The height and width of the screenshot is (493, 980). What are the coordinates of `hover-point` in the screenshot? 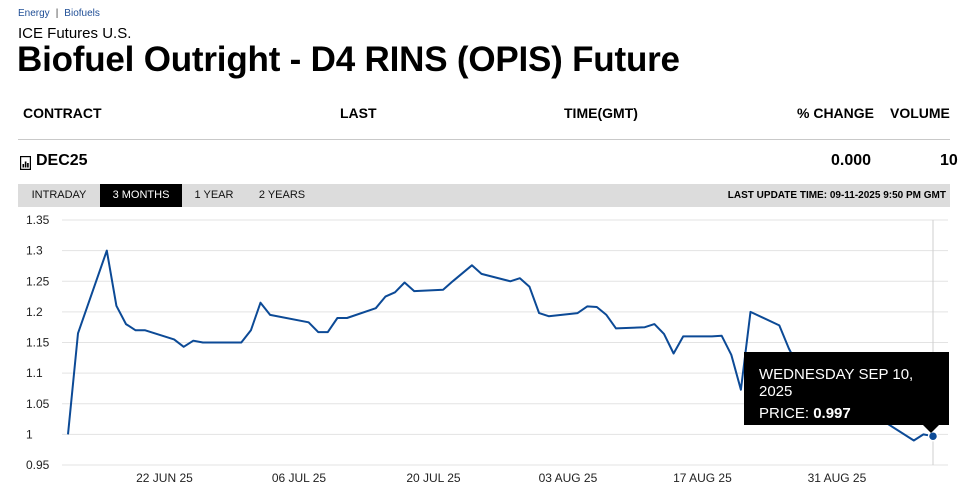 It's located at (933, 436).